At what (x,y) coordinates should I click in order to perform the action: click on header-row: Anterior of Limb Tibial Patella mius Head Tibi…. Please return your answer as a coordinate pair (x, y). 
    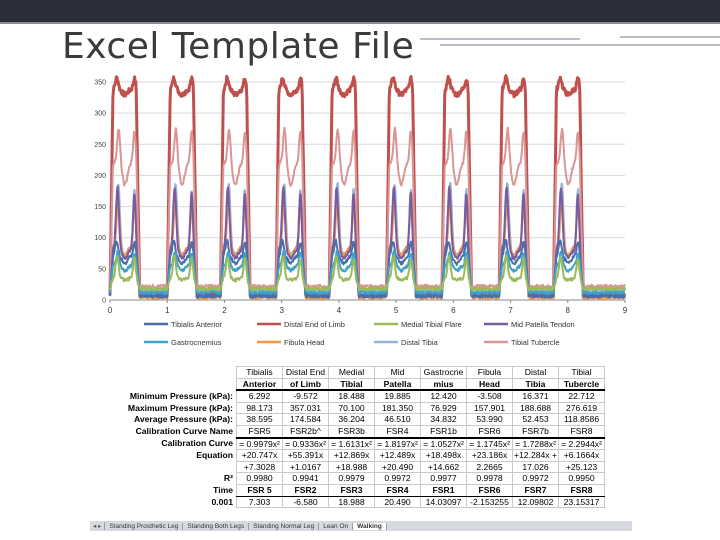
    Looking at the image, I should click on (348, 384).